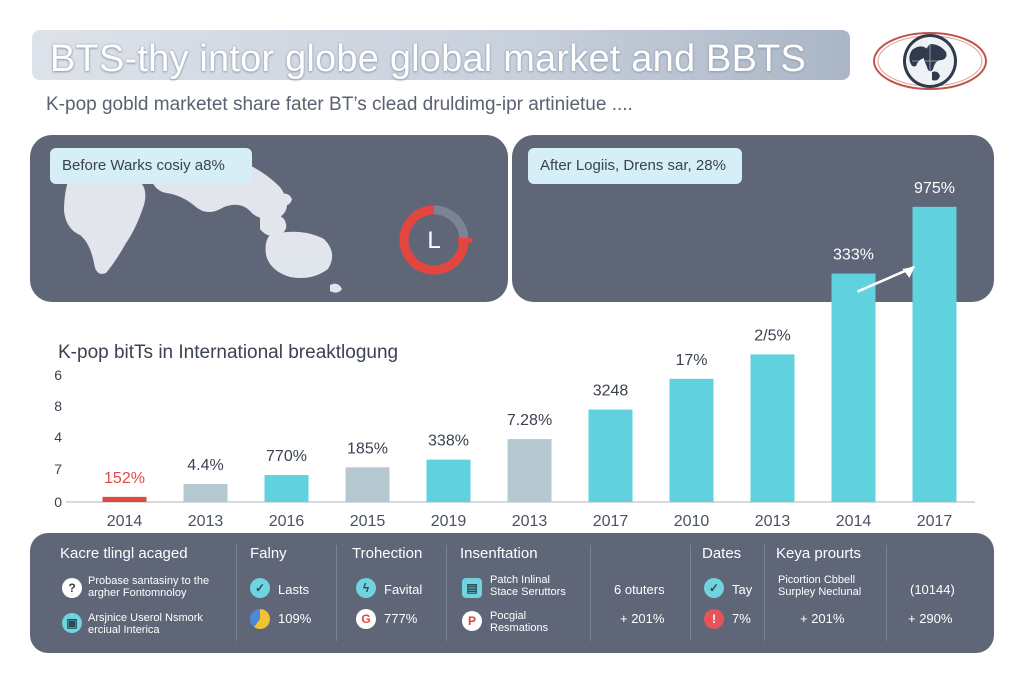  I want to click on pinterest-icon: P, so click(472, 621).